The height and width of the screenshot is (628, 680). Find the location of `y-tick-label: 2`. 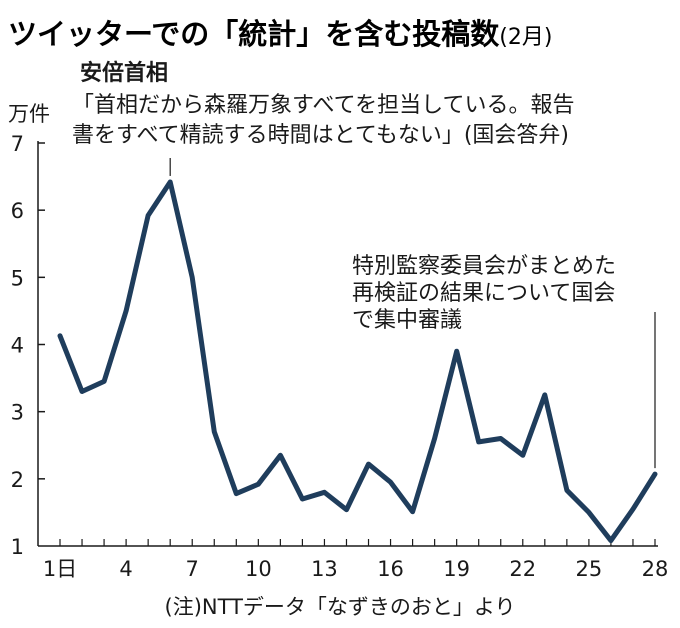

y-tick-label: 2 is located at coordinates (17, 480).